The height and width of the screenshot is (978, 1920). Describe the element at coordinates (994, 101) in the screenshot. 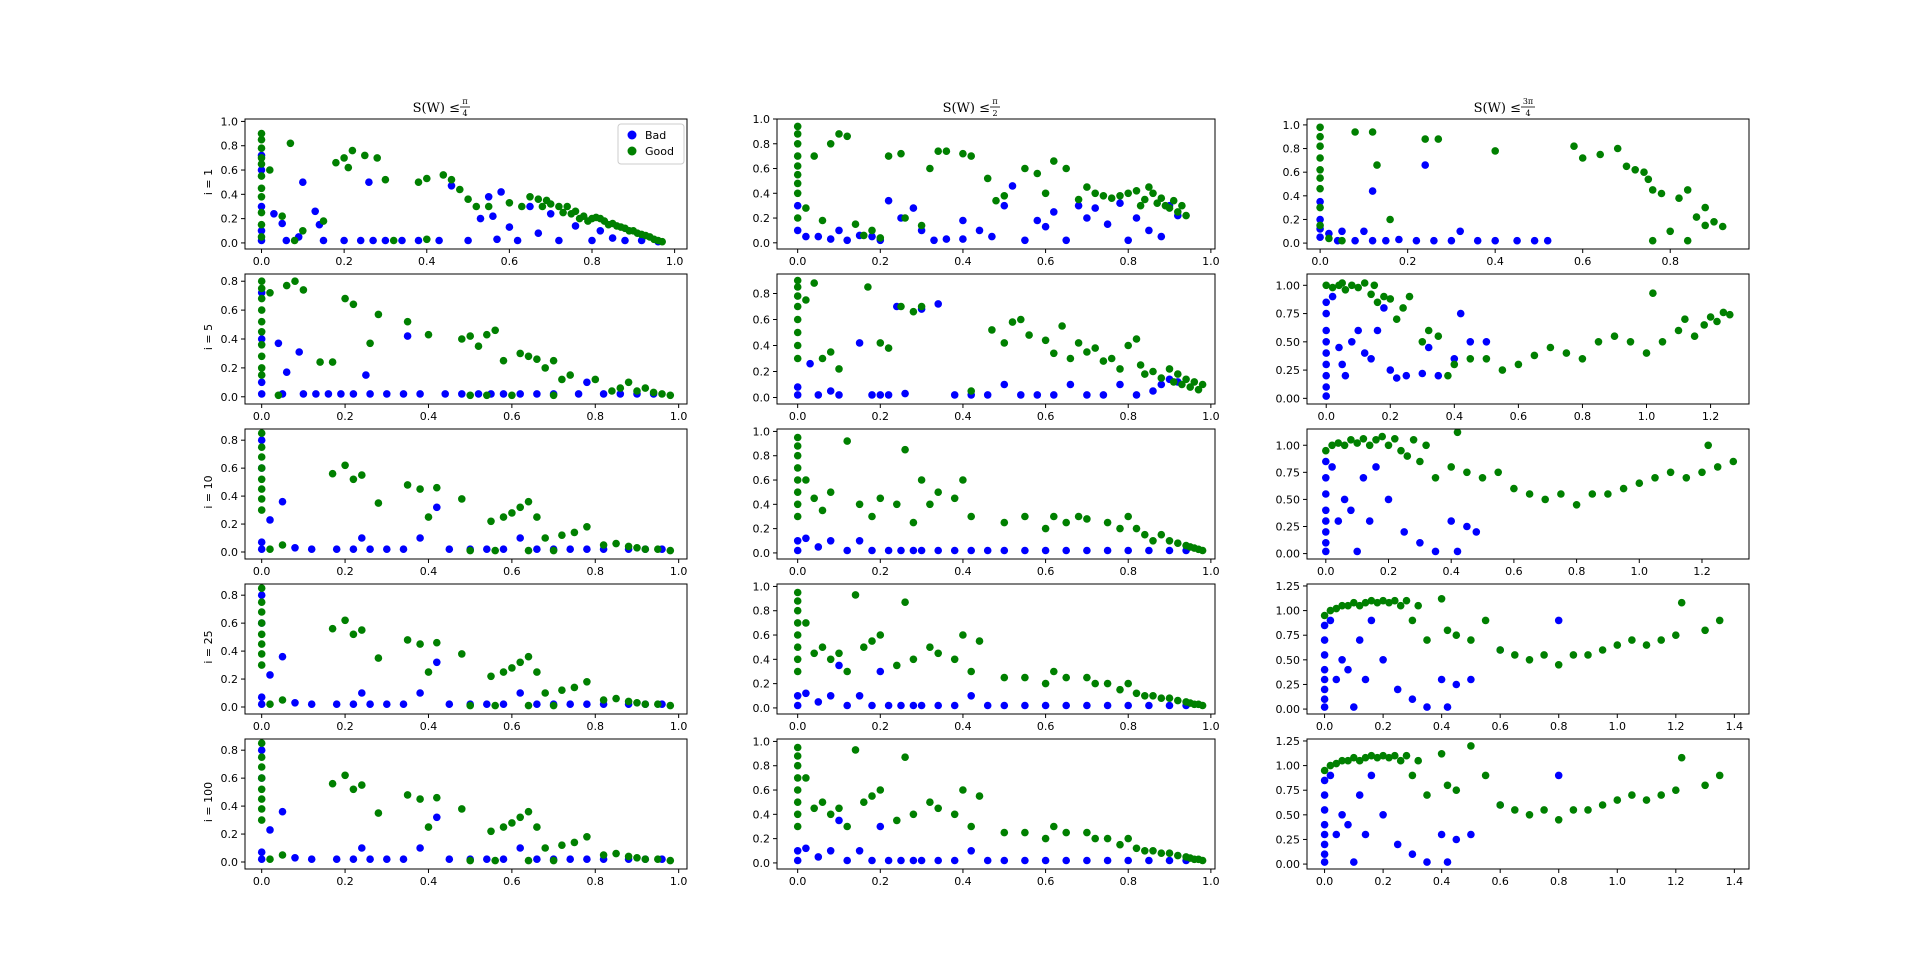

I see `column-title-1-num: π` at that location.